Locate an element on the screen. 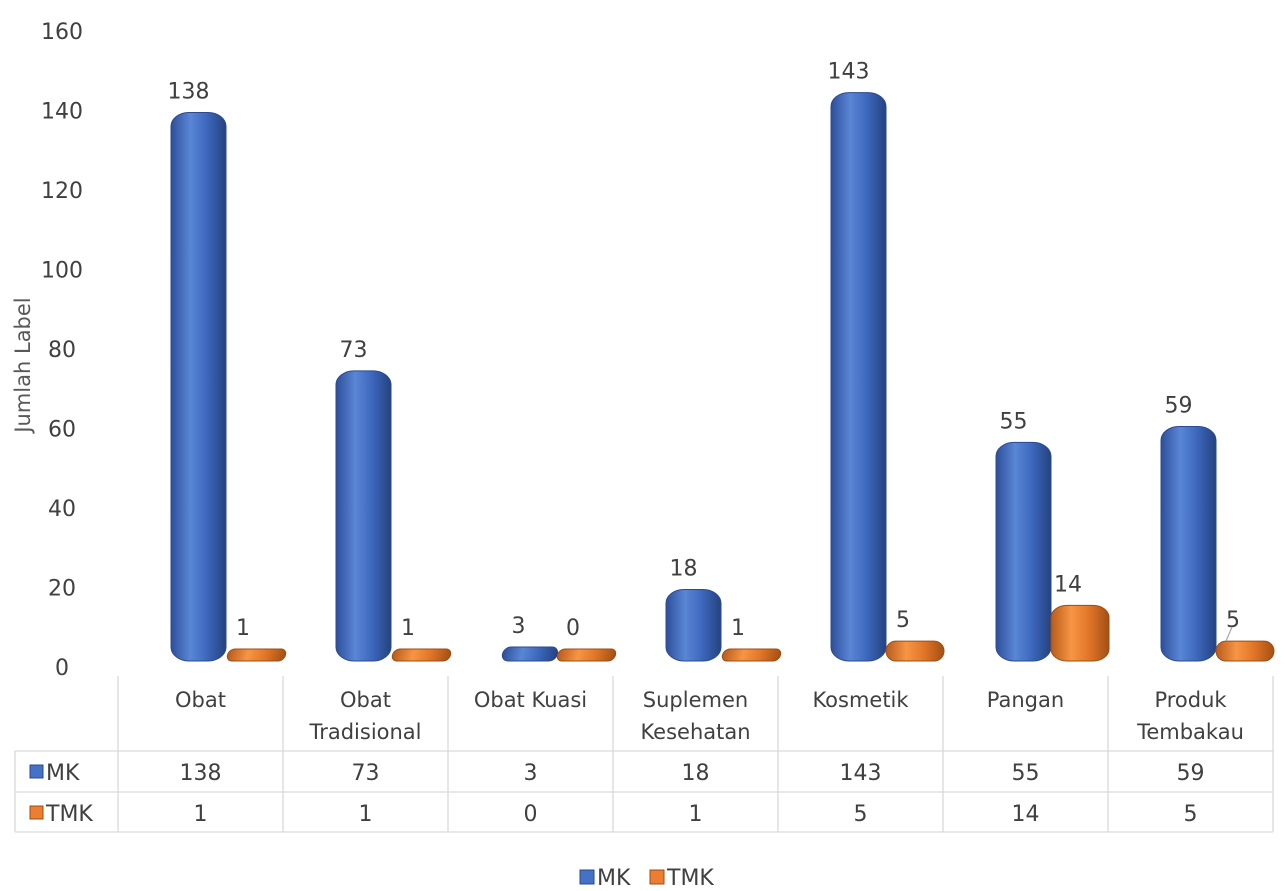  y-tick-label: 0 is located at coordinates (62, 668).